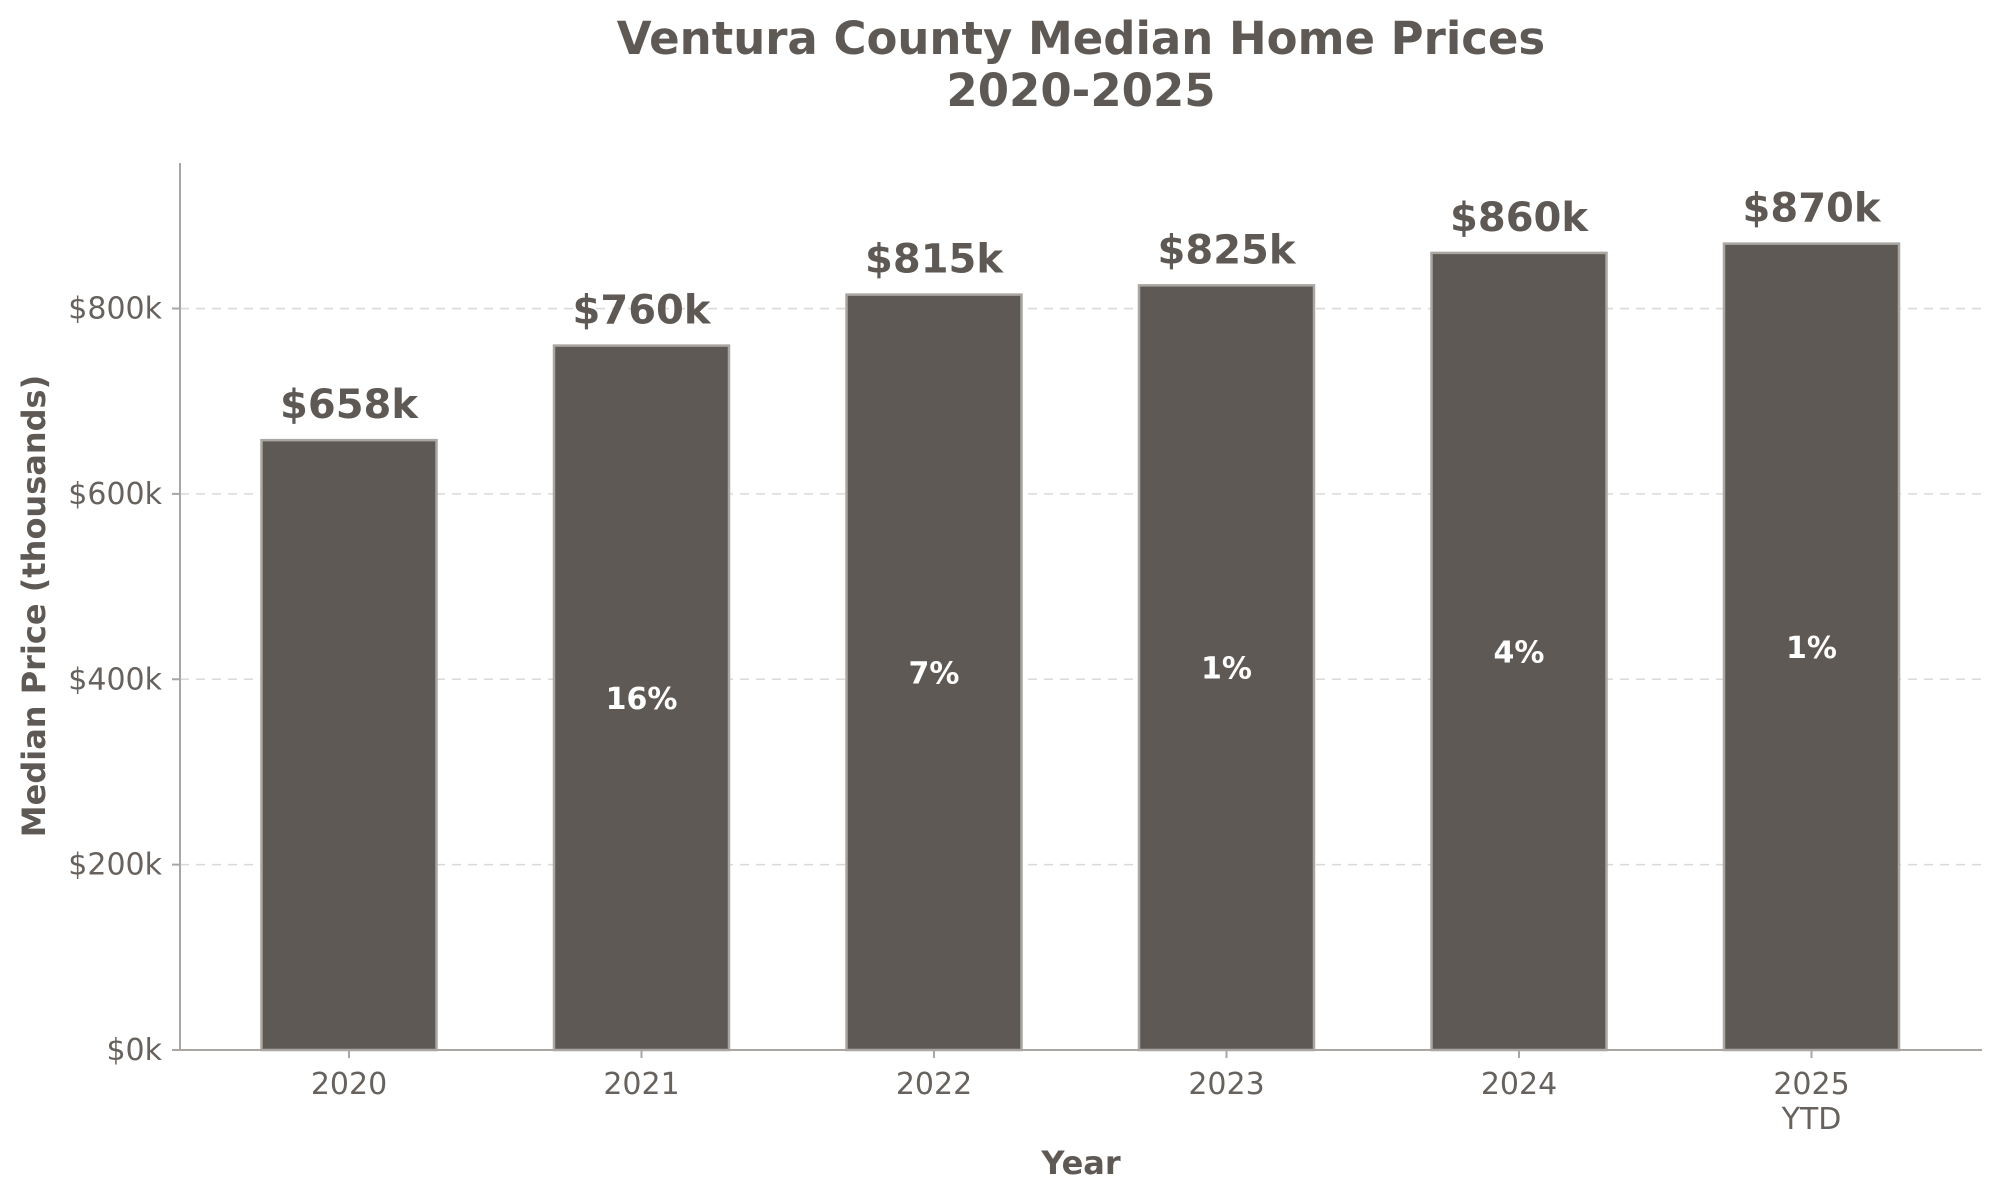 The width and height of the screenshot is (1999, 1197). I want to click on x-tick-label: 2023, so click(1226, 1084).